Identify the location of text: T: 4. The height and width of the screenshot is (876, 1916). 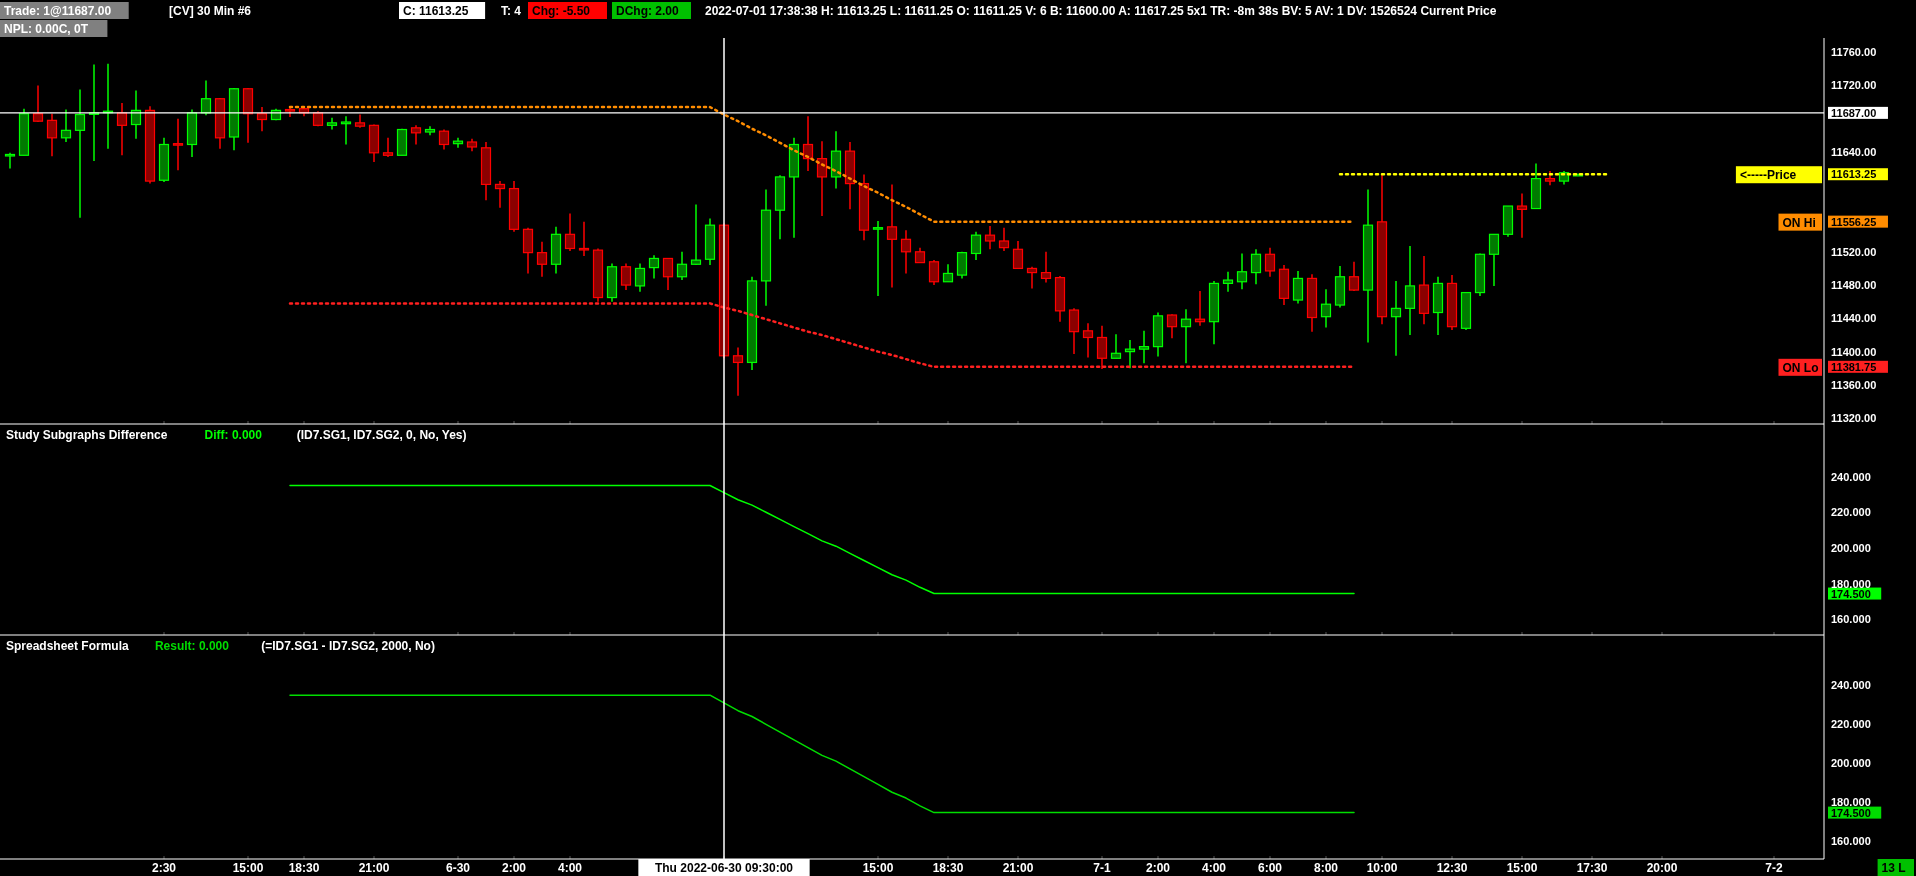
(511, 11).